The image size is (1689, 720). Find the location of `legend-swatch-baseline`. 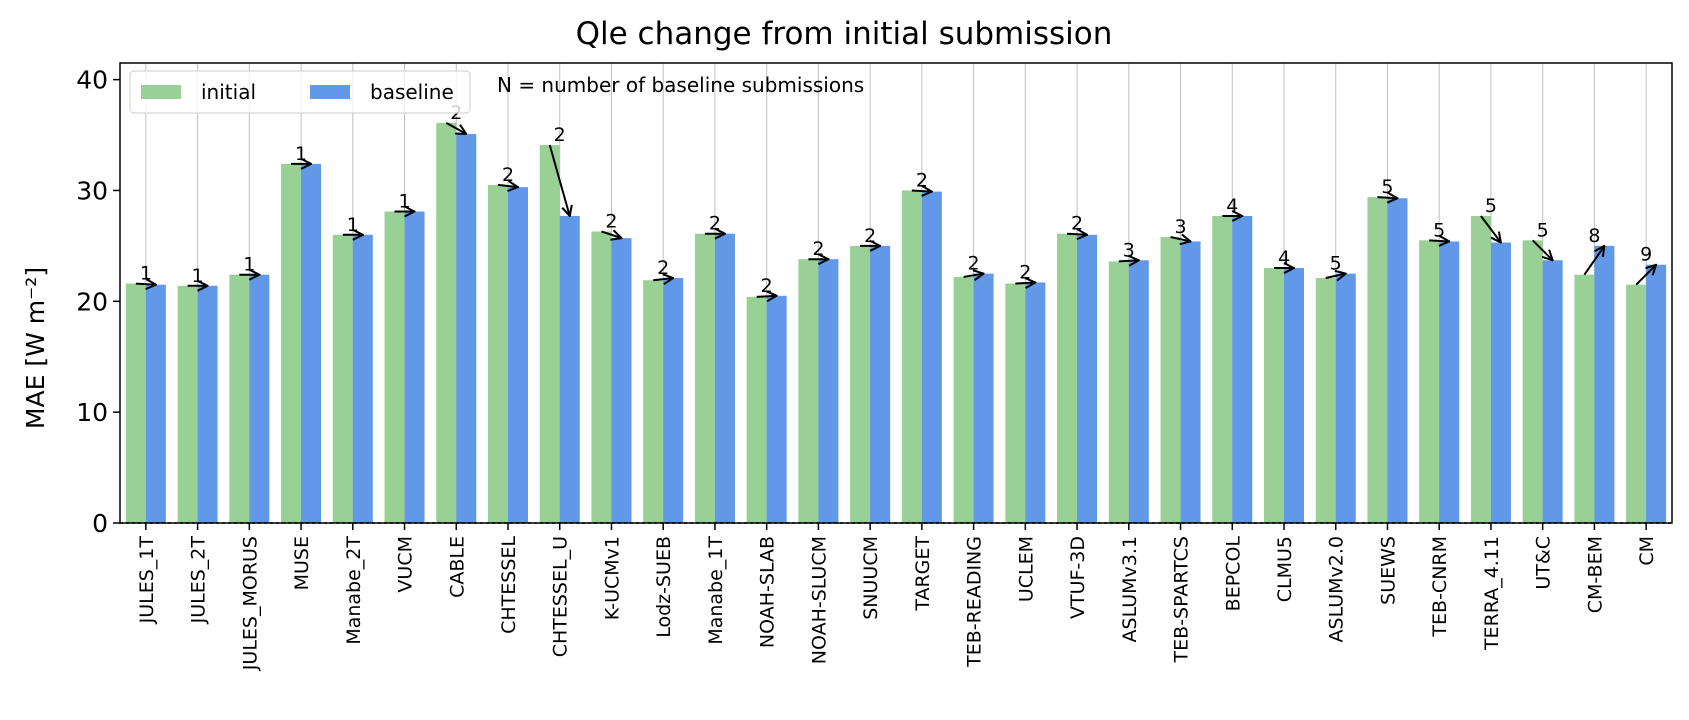

legend-swatch-baseline is located at coordinates (330, 92).